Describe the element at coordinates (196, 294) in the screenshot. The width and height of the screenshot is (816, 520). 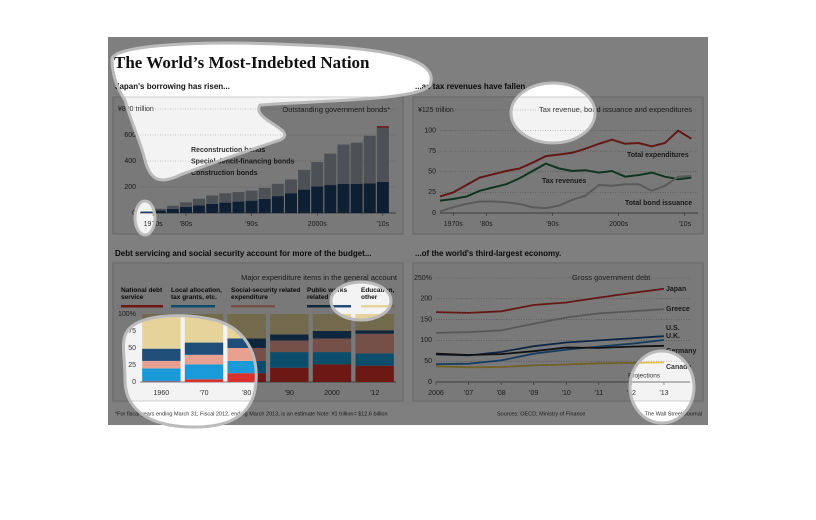
I see `legend-label: Local allocation, tax grants, etc.` at that location.